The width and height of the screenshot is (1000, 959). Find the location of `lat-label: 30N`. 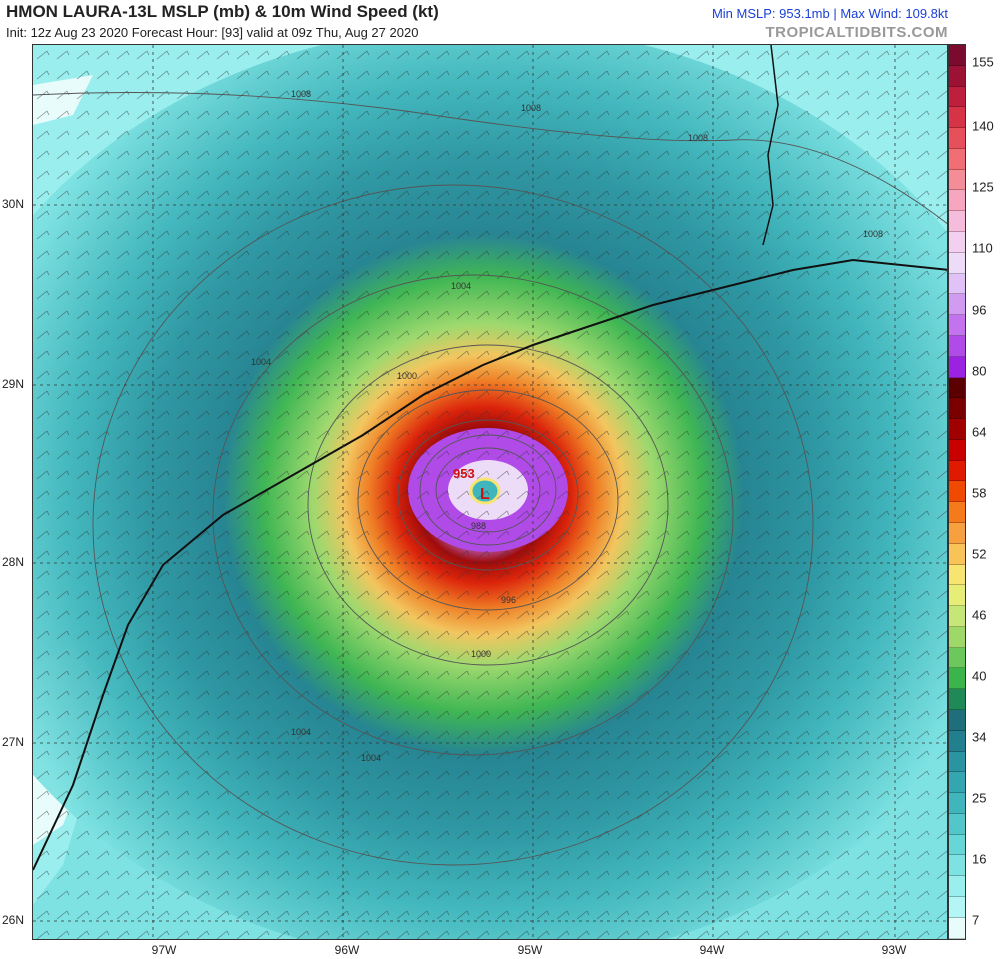

lat-label: 30N is located at coordinates (13, 204).